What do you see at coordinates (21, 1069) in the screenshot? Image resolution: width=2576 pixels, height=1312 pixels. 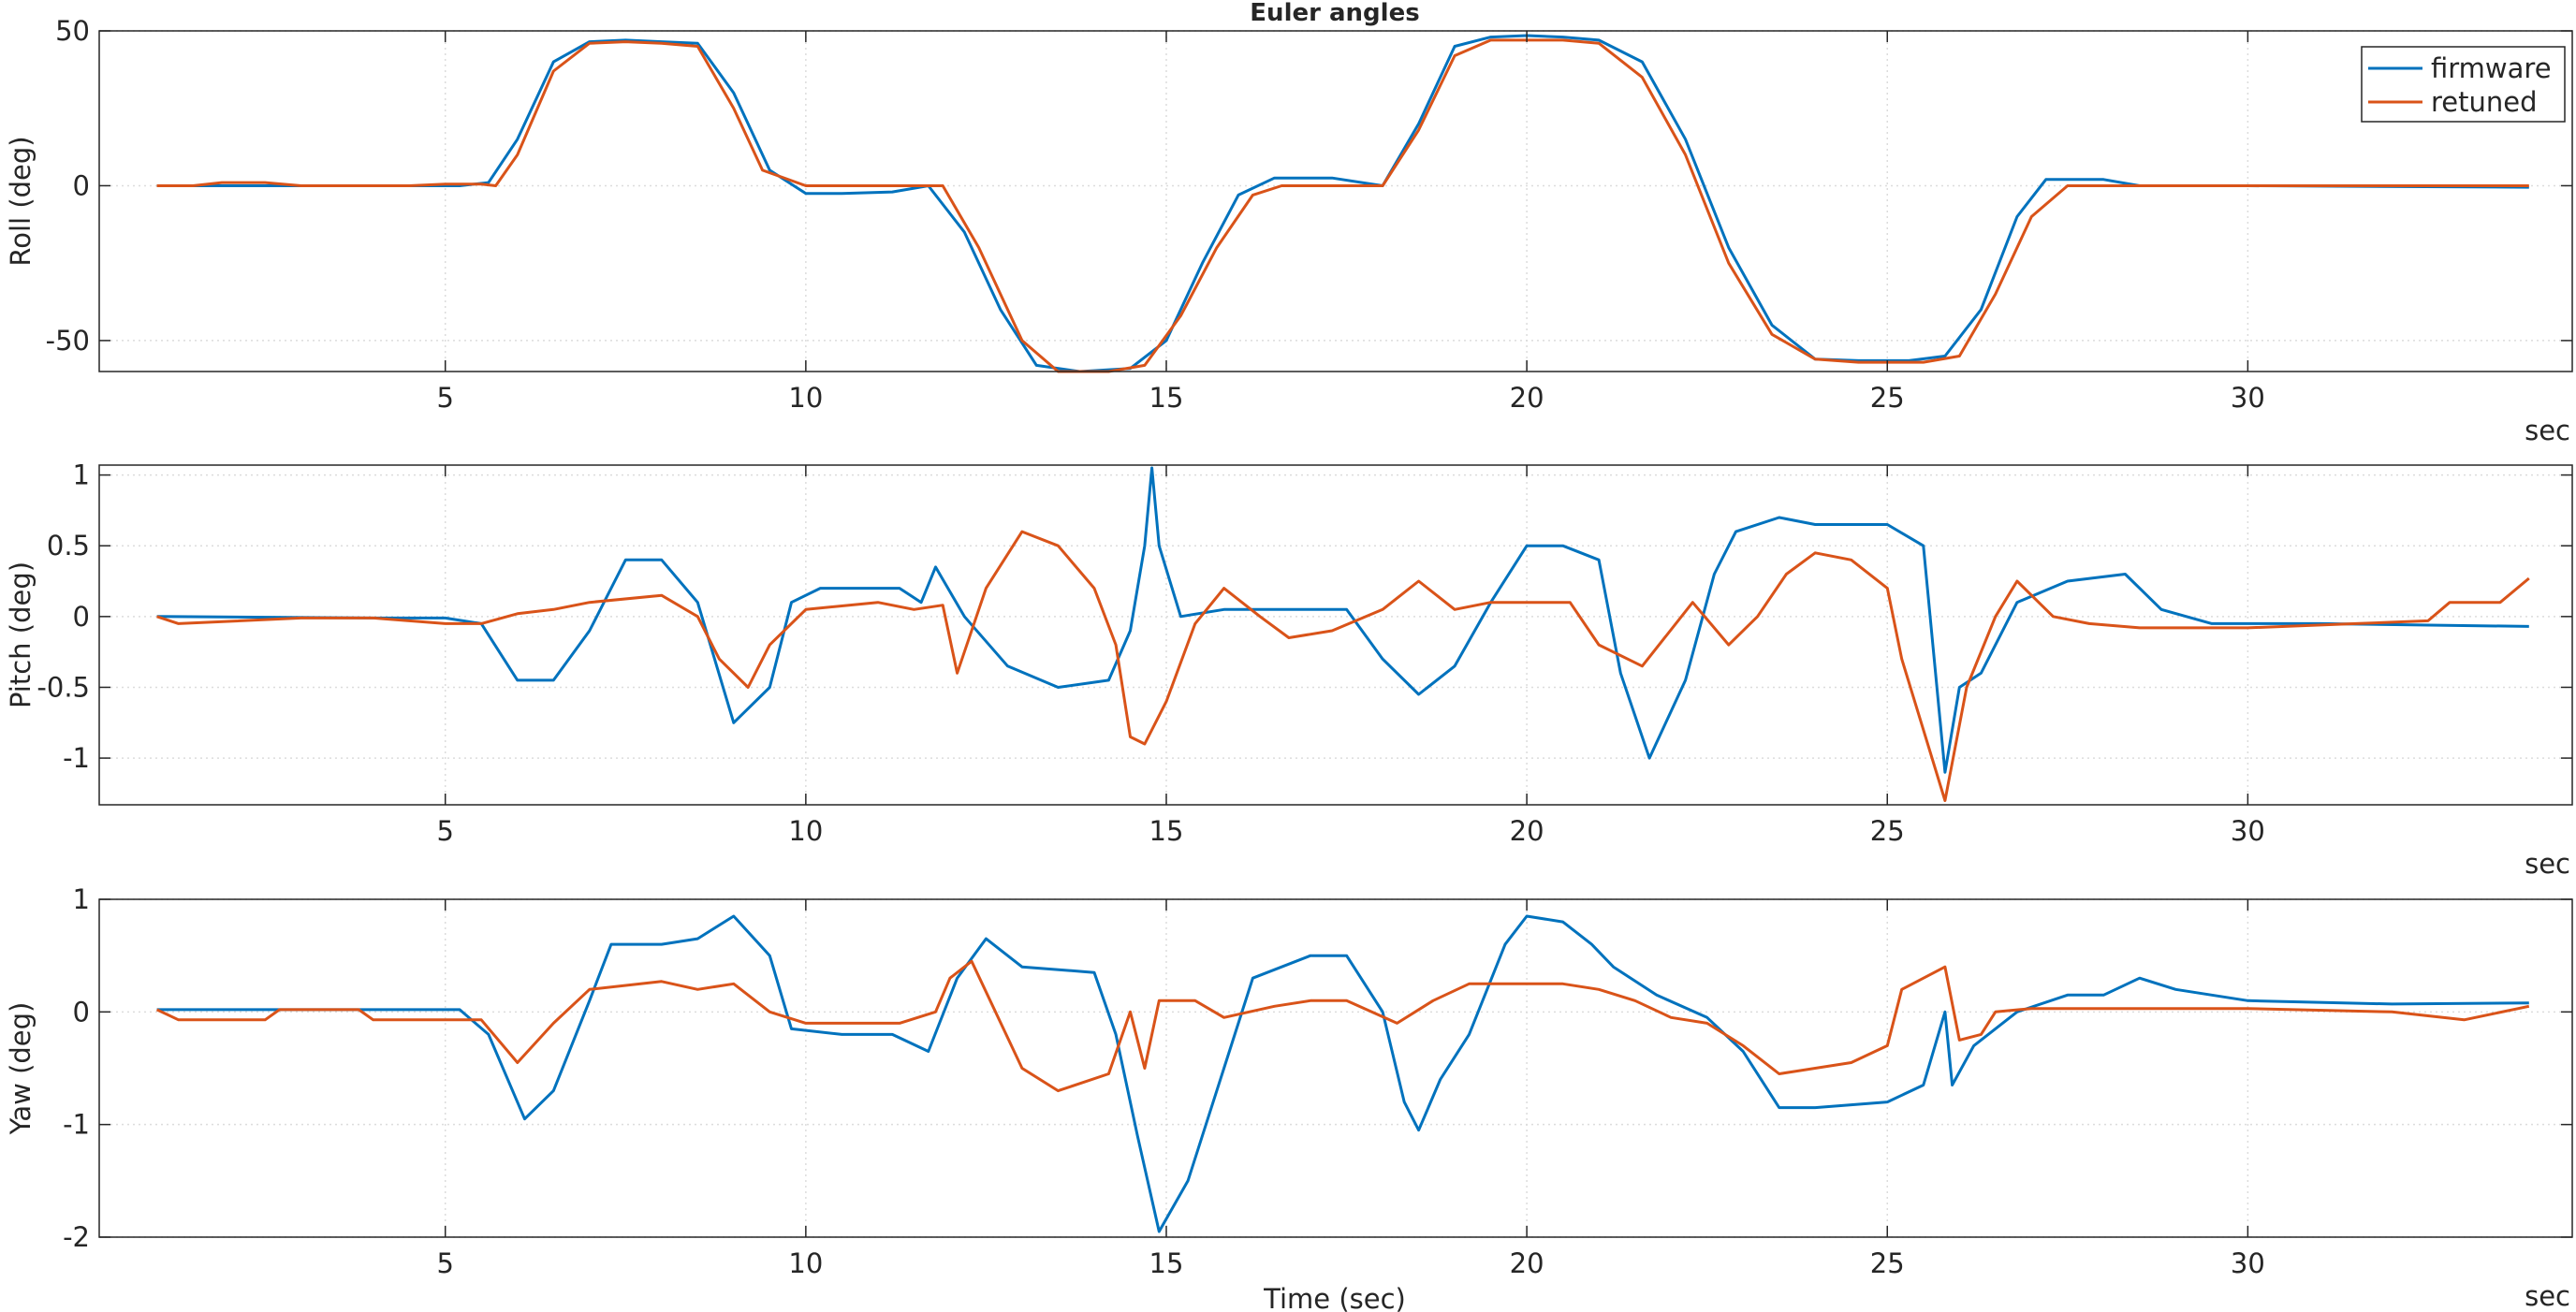 I see `y-axis-label: Yaw (deg)` at bounding box center [21, 1069].